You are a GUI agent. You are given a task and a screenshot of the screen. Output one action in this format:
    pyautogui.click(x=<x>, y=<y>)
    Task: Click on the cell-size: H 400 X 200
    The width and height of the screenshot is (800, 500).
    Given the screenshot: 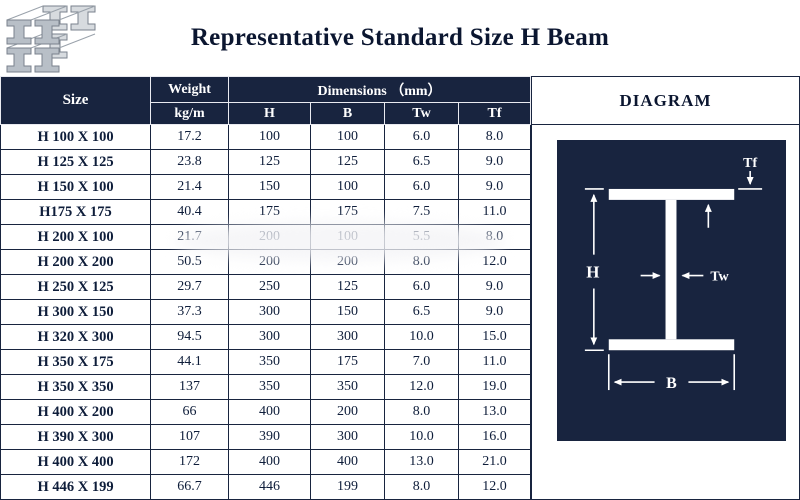 What is the action you would take?
    pyautogui.click(x=75, y=412)
    